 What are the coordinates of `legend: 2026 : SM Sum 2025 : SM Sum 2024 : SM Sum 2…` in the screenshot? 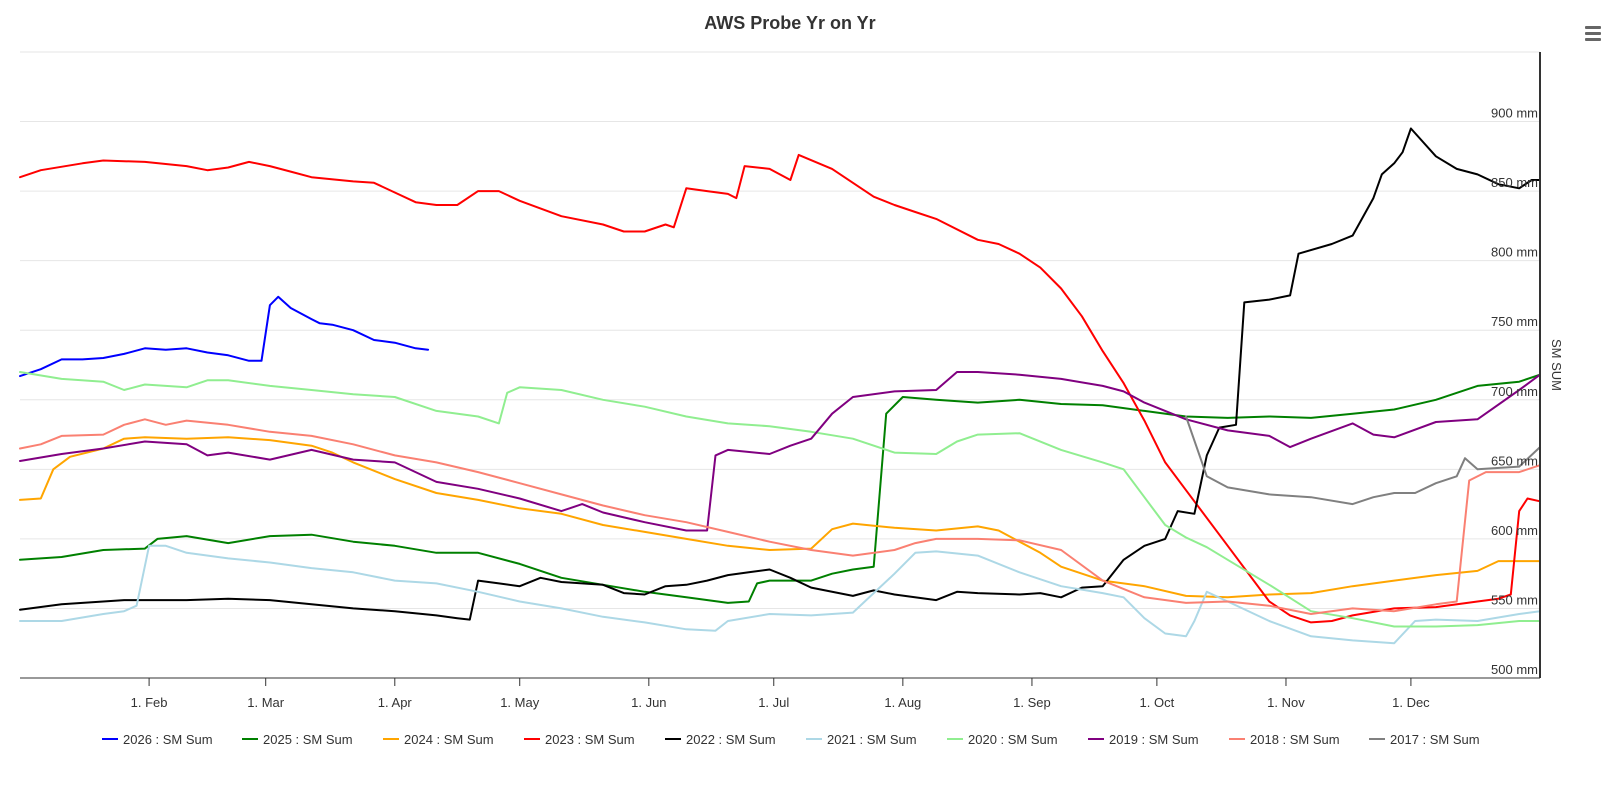 It's located at (791, 739).